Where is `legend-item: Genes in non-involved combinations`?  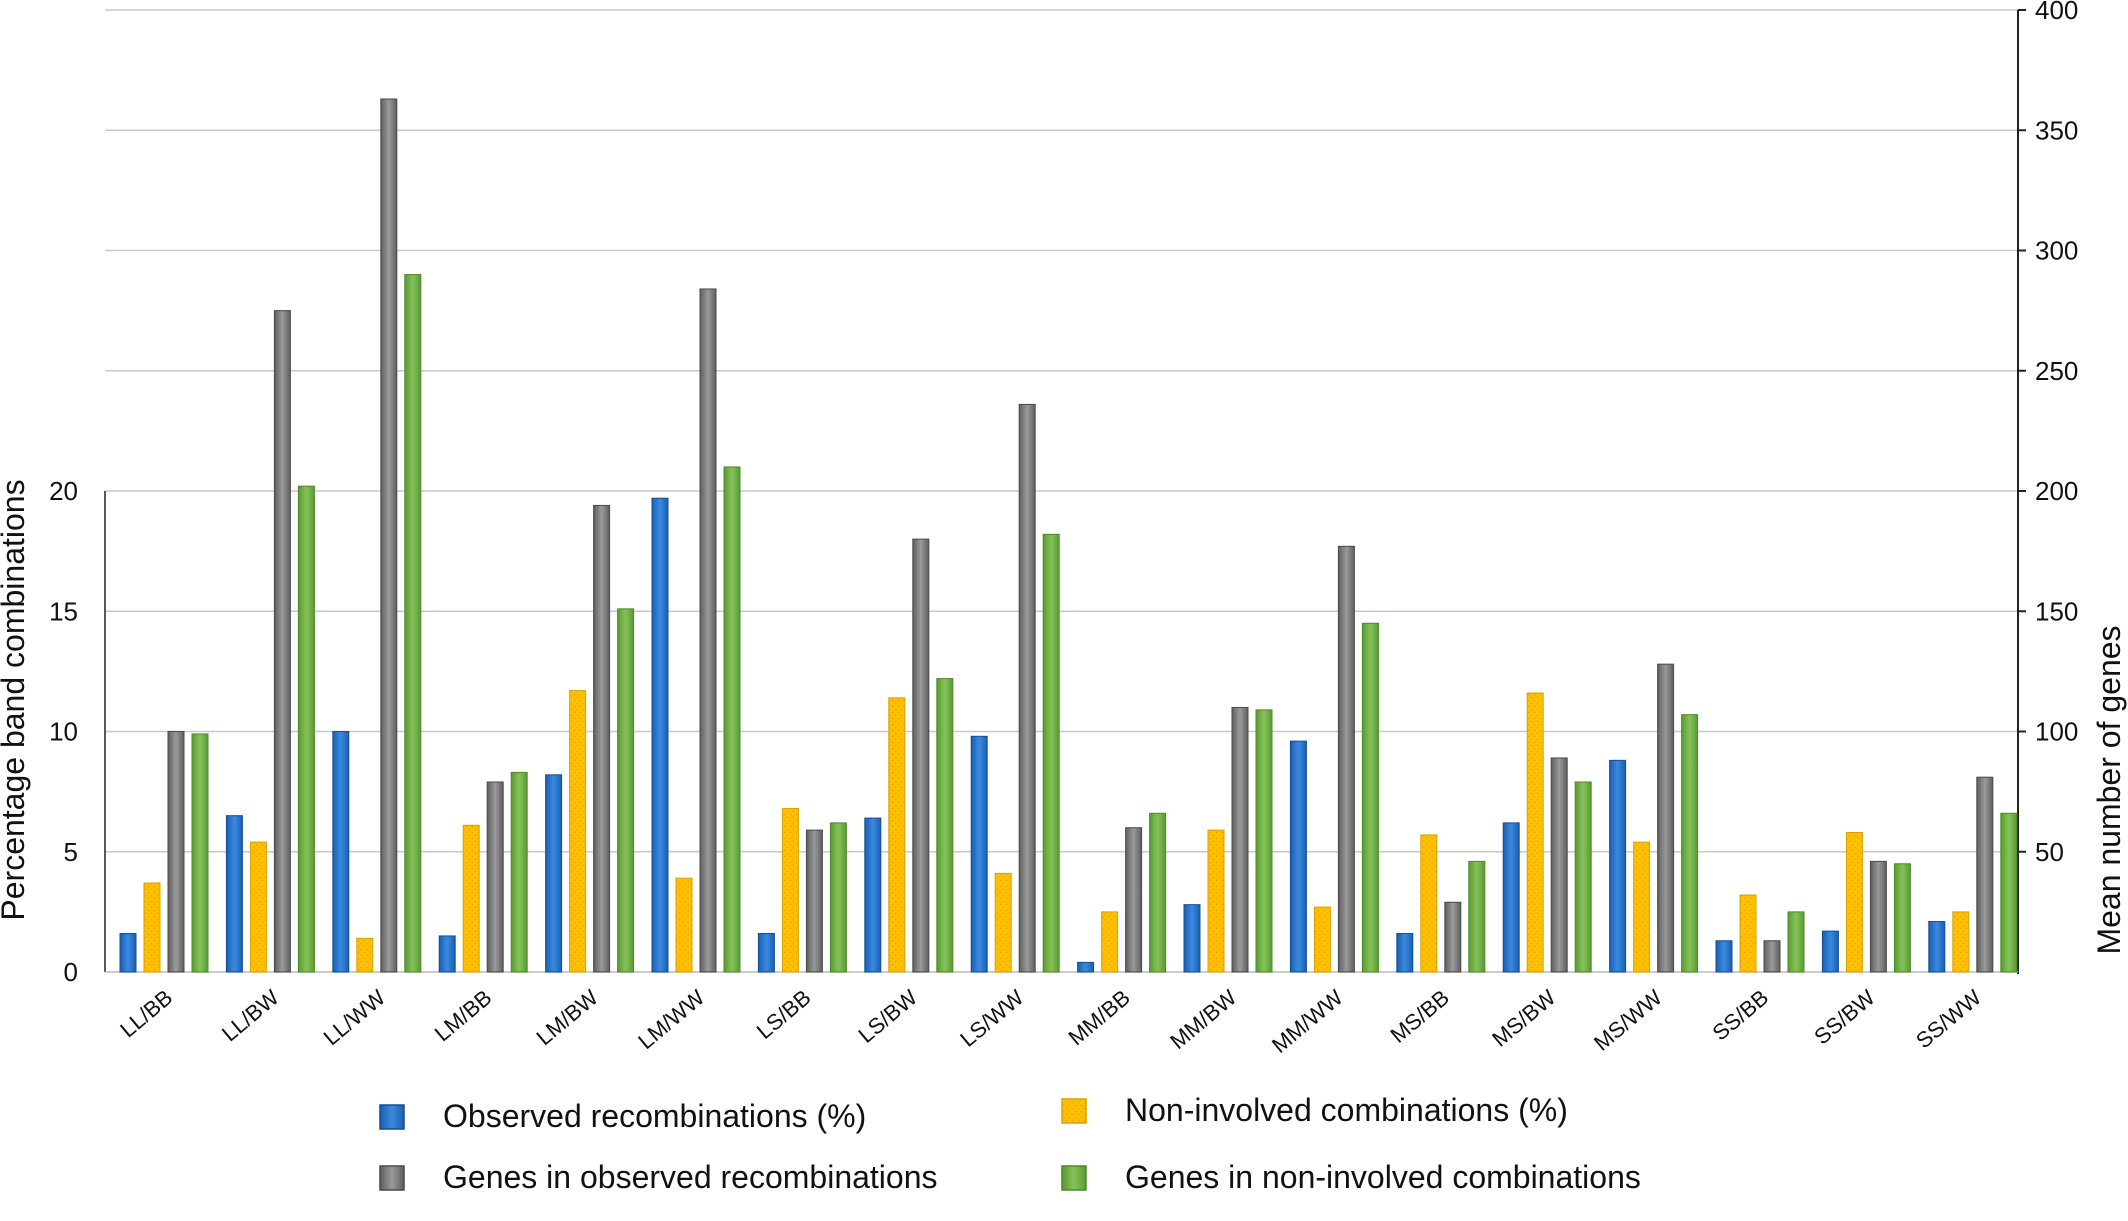
legend-item: Genes in non-involved combinations is located at coordinates (1351, 1177).